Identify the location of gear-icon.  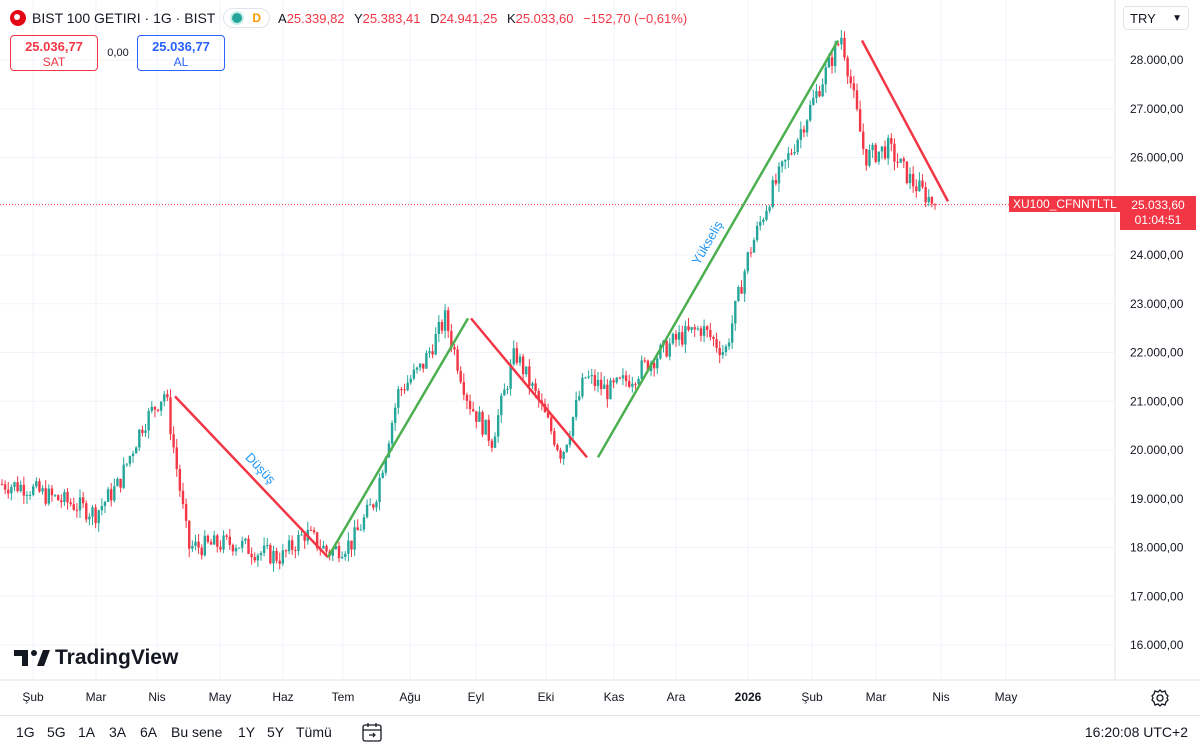
(1160, 698).